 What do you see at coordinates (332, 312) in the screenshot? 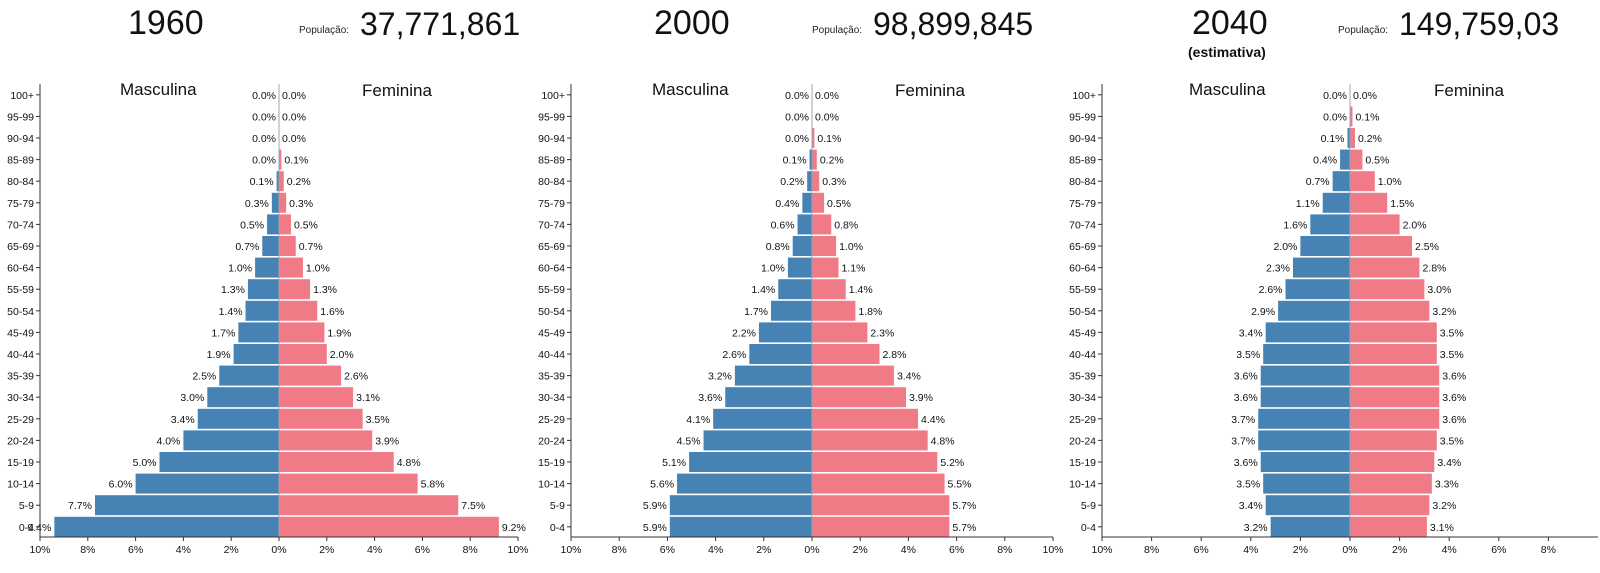
I see `female-value-label: 1.6%` at bounding box center [332, 312].